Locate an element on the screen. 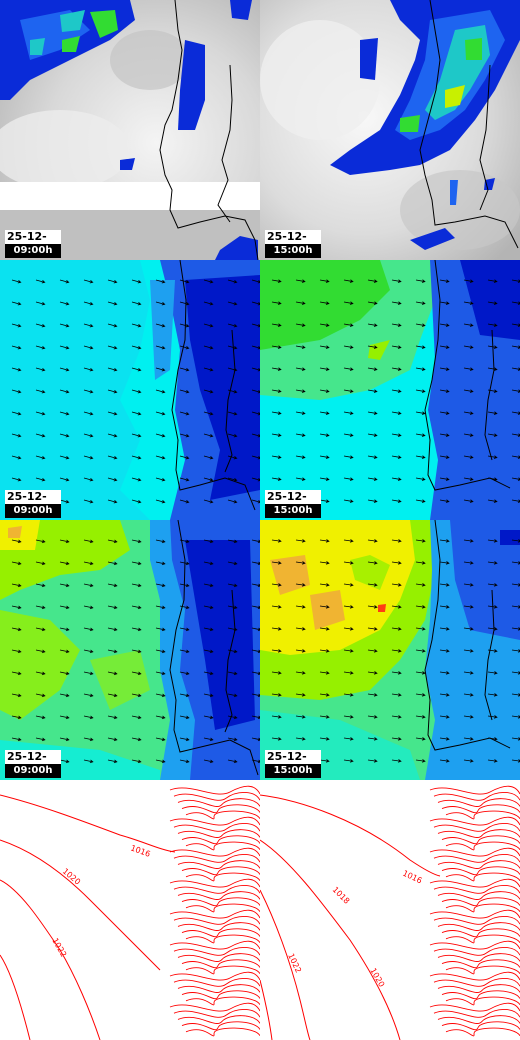 This screenshot has width=520, height=1040. date-label: 25-12-02 is located at coordinates (33, 243).